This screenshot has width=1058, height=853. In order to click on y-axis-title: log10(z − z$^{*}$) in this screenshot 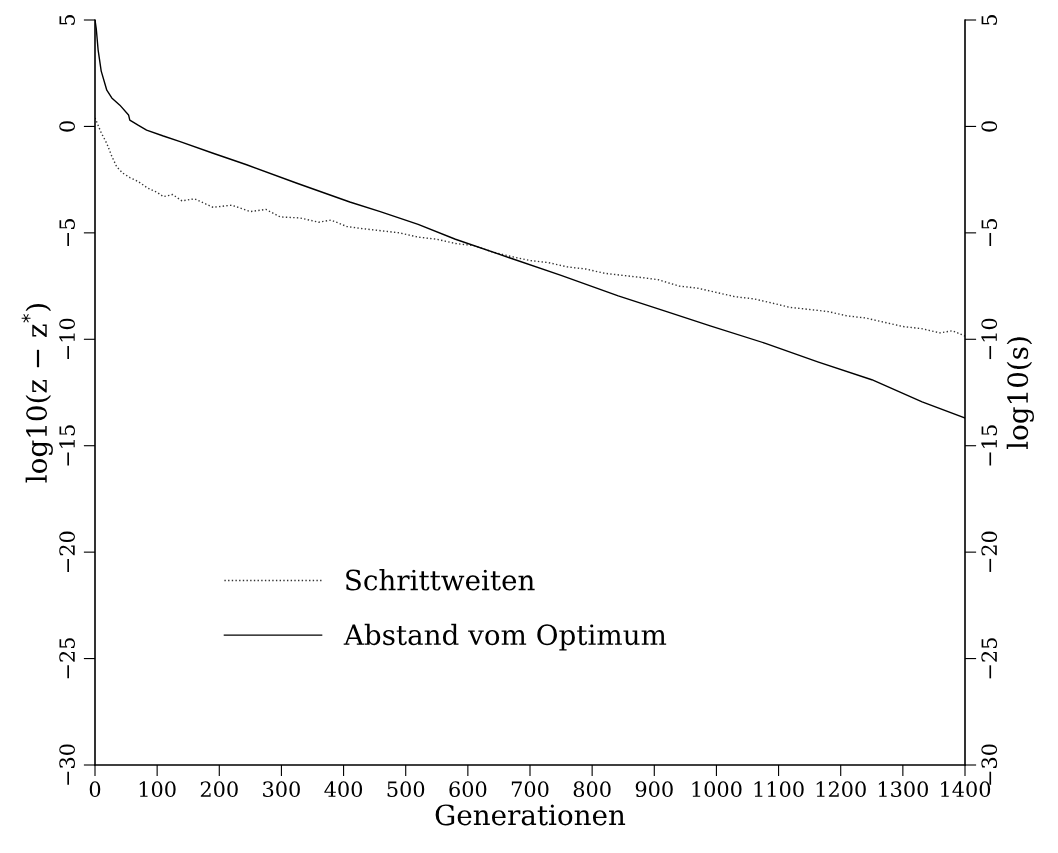, I will do `click(37, 393)`.